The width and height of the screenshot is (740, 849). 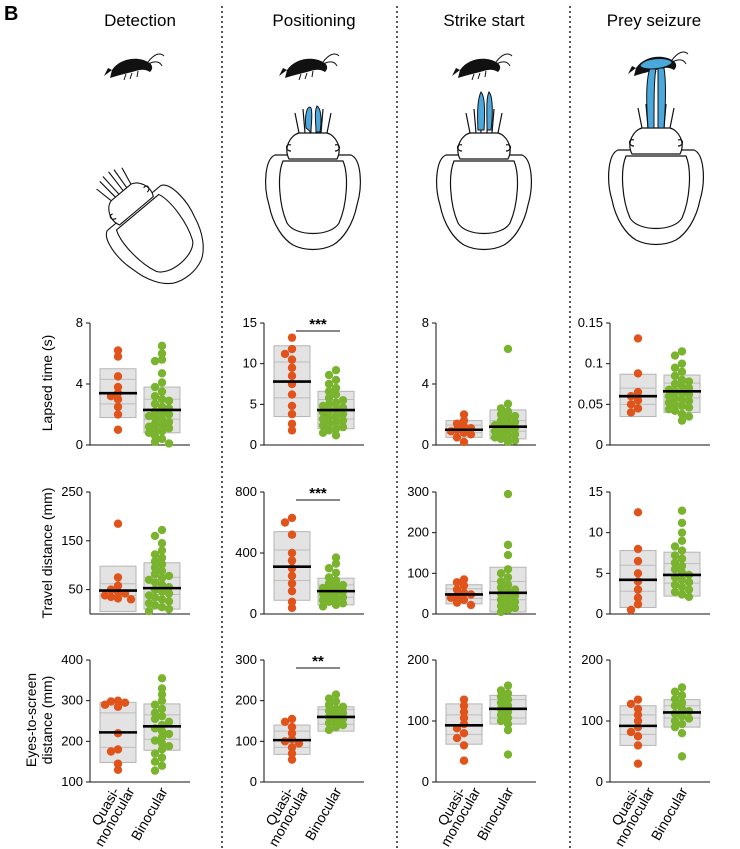 I want to click on plot-travel-seizure: 0 5 10 15, so click(x=649, y=552).